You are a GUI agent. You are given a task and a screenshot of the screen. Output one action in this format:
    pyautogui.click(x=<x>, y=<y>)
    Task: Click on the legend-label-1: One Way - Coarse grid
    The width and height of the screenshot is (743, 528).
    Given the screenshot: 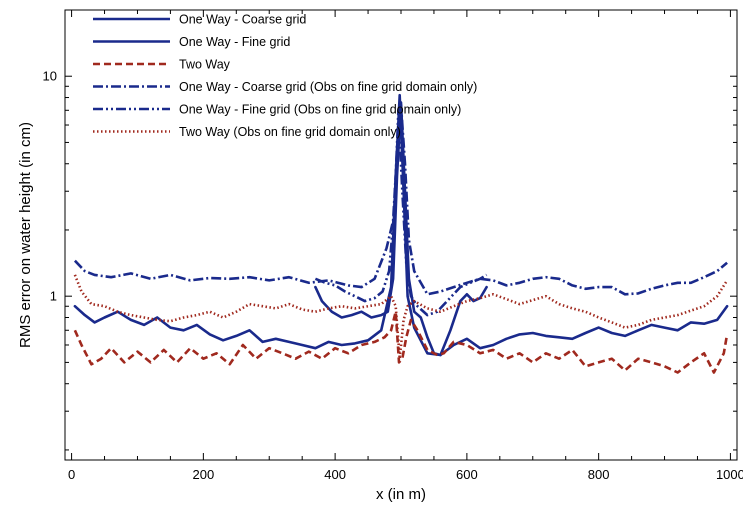 What is the action you would take?
    pyautogui.click(x=242, y=20)
    